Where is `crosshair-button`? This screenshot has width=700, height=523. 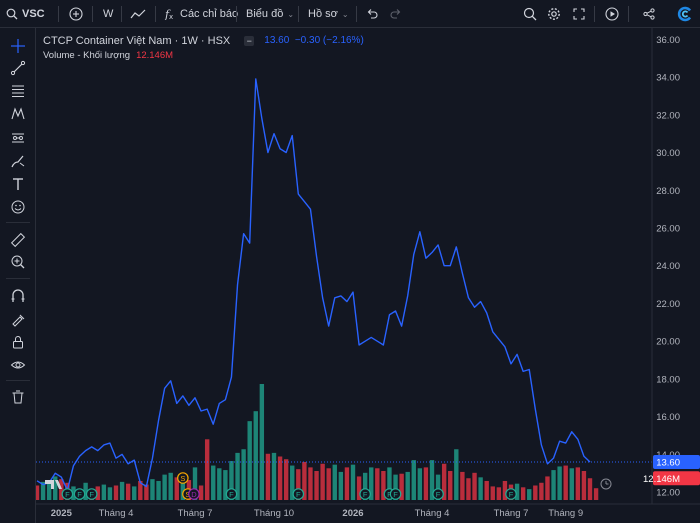 crosshair-button is located at coordinates (18, 46).